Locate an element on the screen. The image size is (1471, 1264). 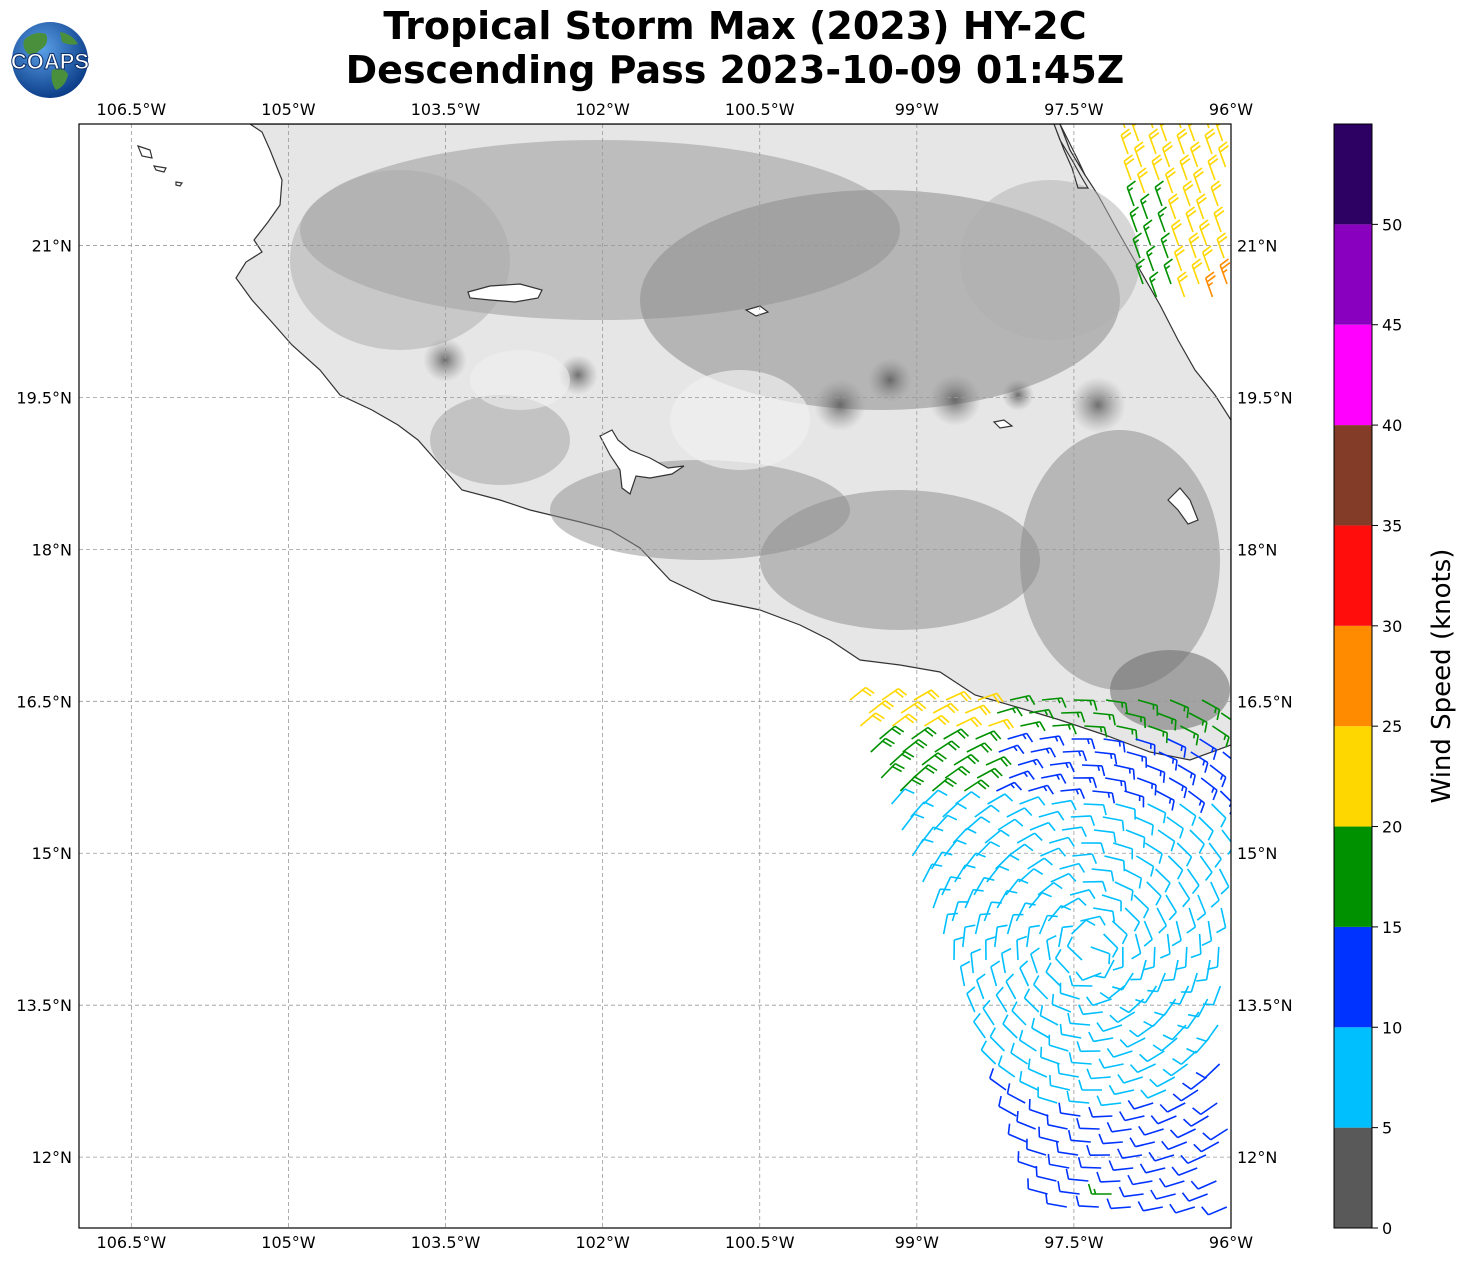
lon-tick-bottom-2: 103.5°W is located at coordinates (446, 1242).